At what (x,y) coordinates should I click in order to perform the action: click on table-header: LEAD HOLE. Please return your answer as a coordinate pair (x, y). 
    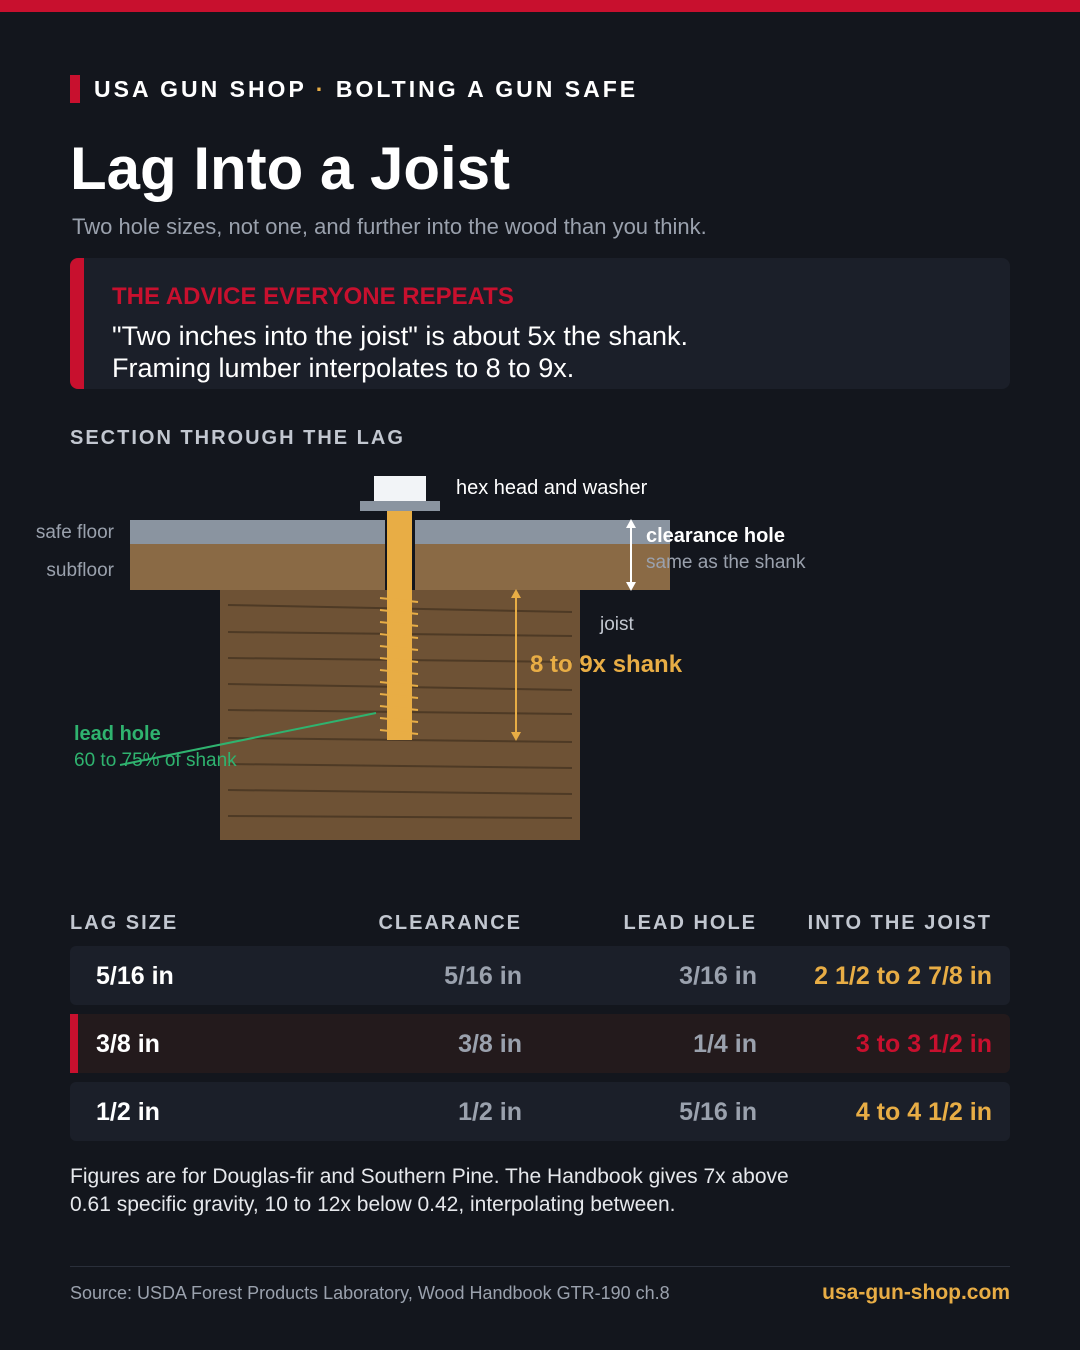
    Looking at the image, I should click on (690, 923).